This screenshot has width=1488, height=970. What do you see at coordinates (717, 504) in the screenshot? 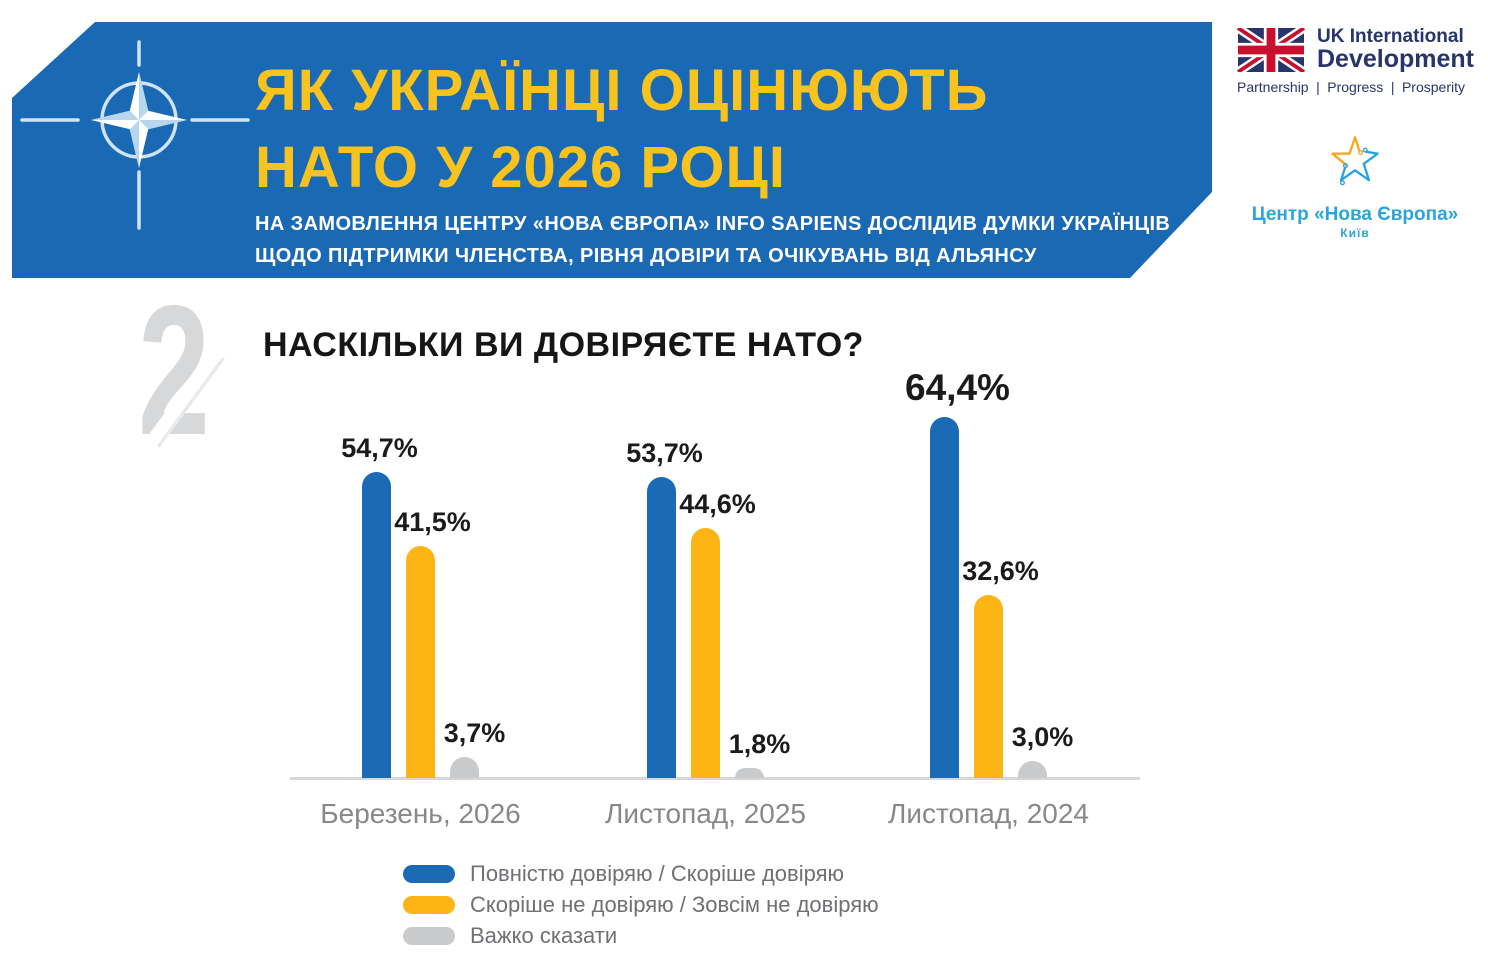
I see `bar-value-label: 44,6%` at bounding box center [717, 504].